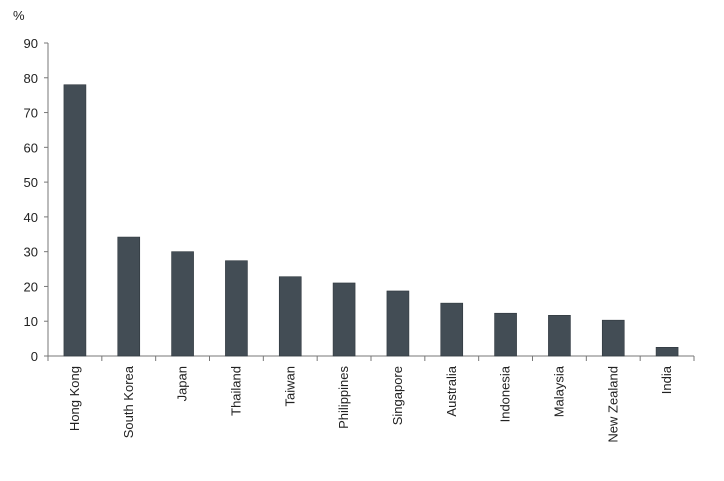  What do you see at coordinates (667, 352) in the screenshot?
I see `bar-india` at bounding box center [667, 352].